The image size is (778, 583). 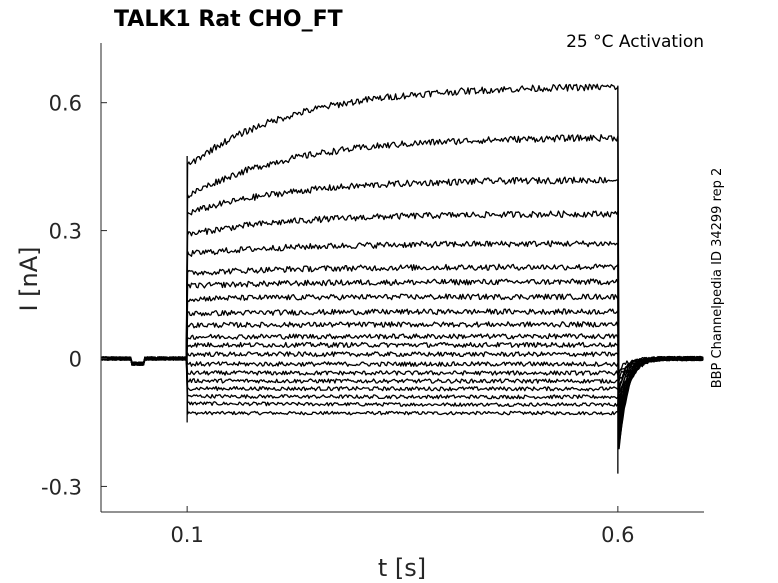 I want to click on y-tick-label: 0.6, so click(x=65, y=104).